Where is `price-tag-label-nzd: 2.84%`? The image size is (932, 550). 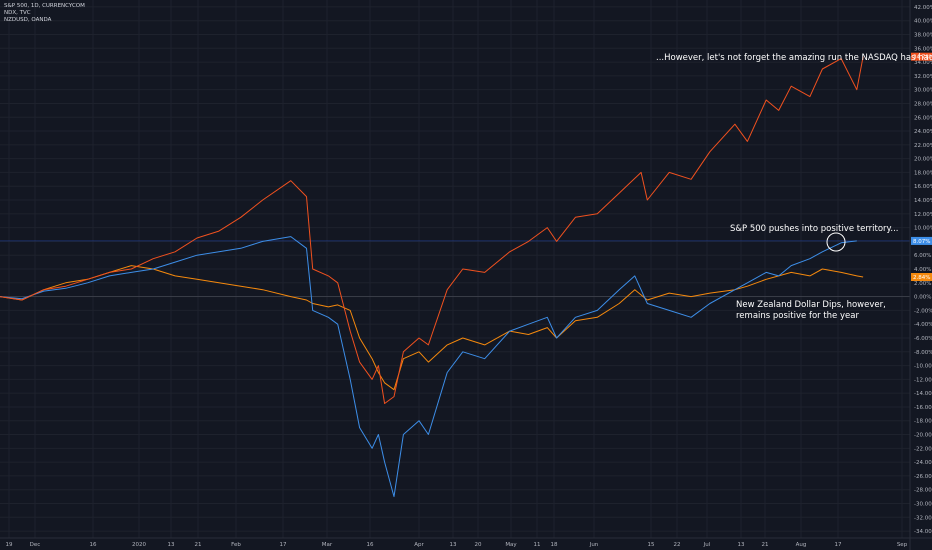
price-tag-label-nzd: 2.84% is located at coordinates (921, 278).